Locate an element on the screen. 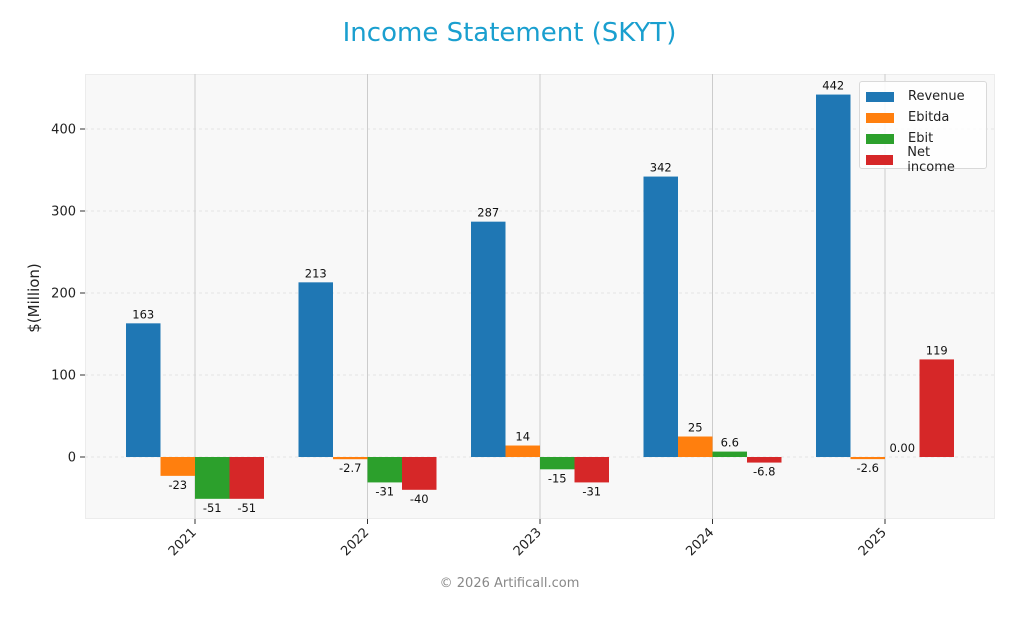 This screenshot has width=1019, height=617. legend-label: Revenue is located at coordinates (936, 96).